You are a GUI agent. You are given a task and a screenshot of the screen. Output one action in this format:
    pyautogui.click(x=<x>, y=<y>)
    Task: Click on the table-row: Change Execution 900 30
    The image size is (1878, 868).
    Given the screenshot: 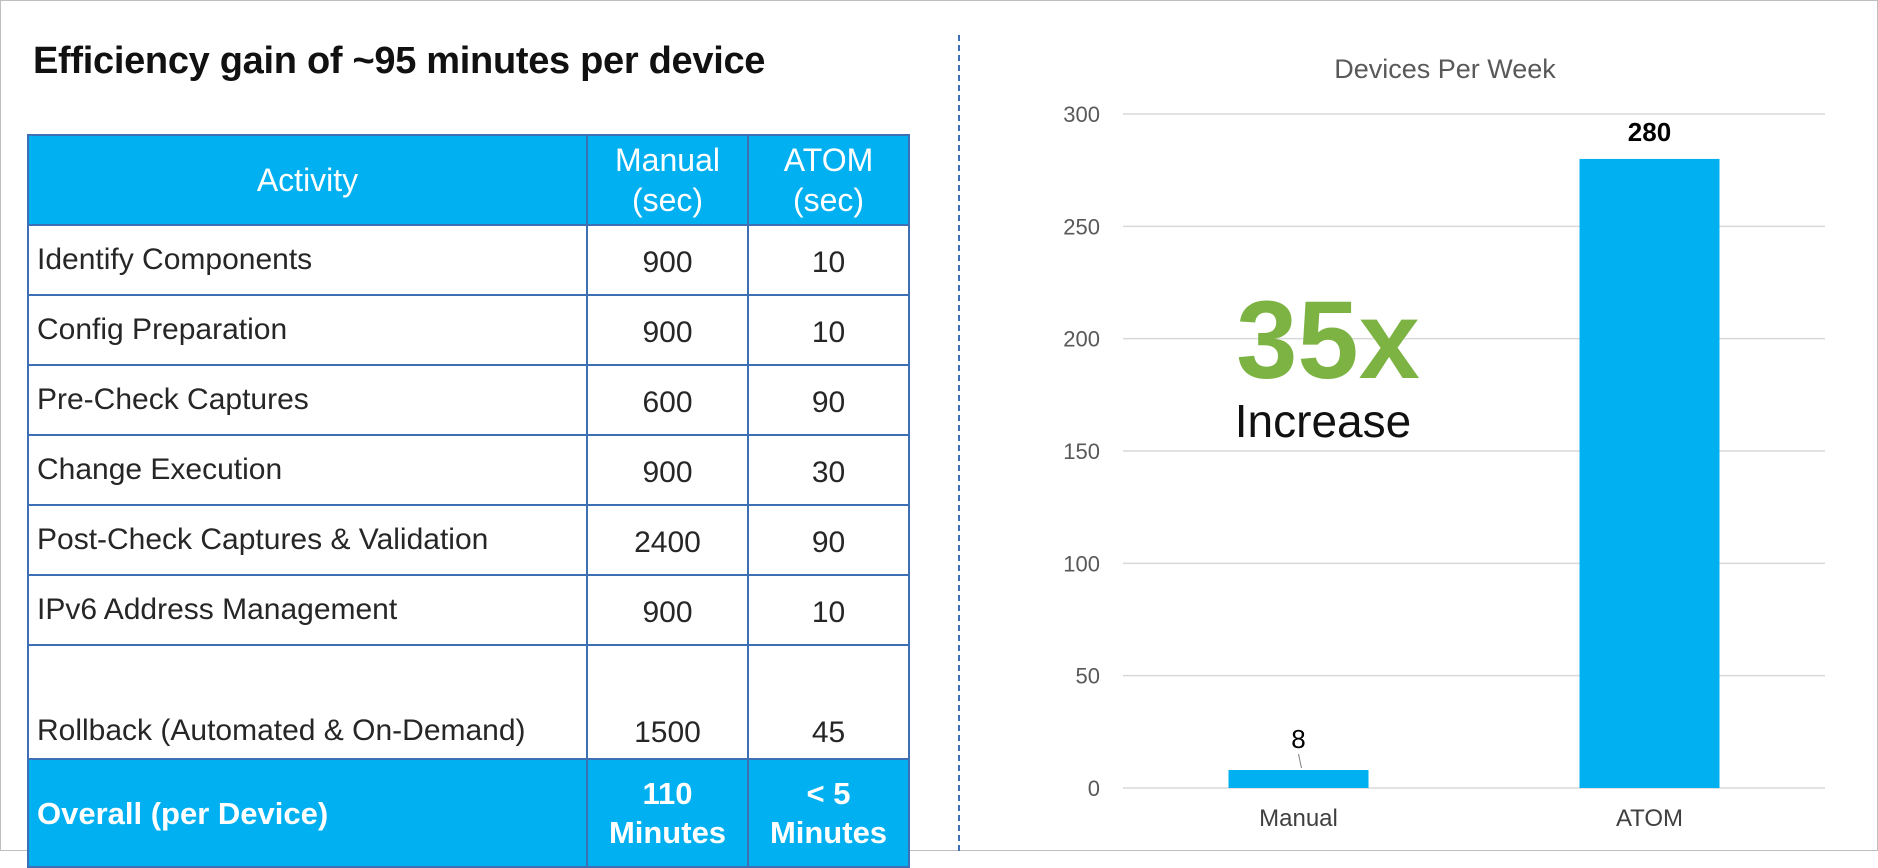 What is the action you would take?
    pyautogui.click(x=468, y=470)
    